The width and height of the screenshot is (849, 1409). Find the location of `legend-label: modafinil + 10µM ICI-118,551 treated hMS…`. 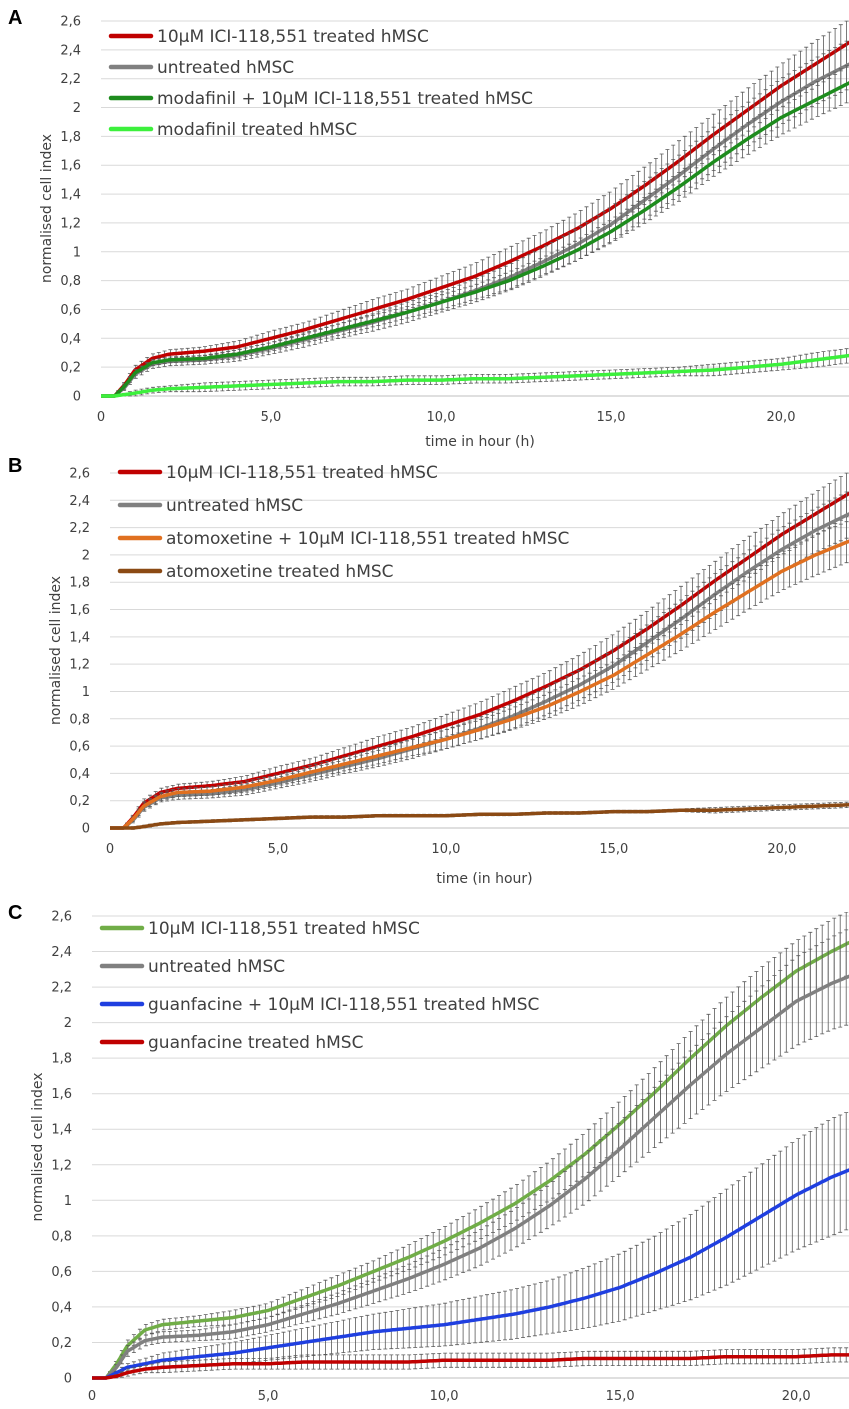

legend-label: modafinil + 10µM ICI-118,551 treated hMS… is located at coordinates (345, 99).